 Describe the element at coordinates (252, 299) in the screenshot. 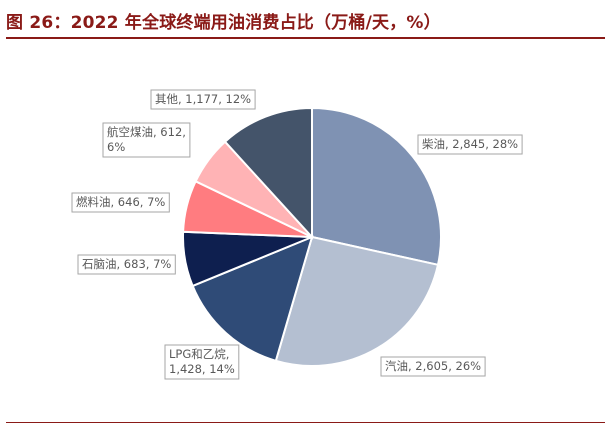

I see `pie-slice-lpg` at that location.